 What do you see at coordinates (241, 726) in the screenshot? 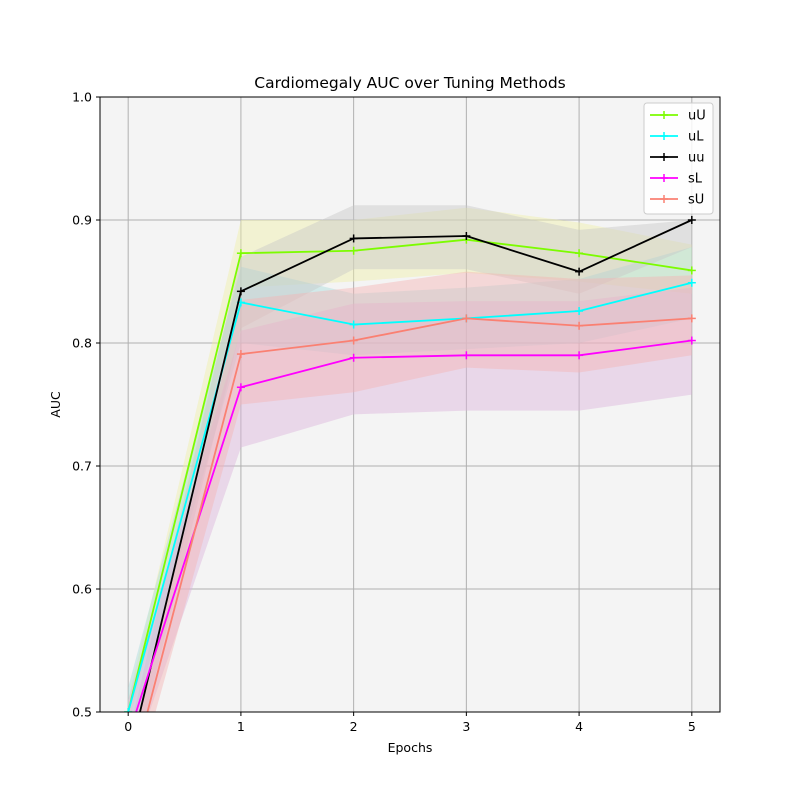
I see `x-tick-label: 1` at bounding box center [241, 726].